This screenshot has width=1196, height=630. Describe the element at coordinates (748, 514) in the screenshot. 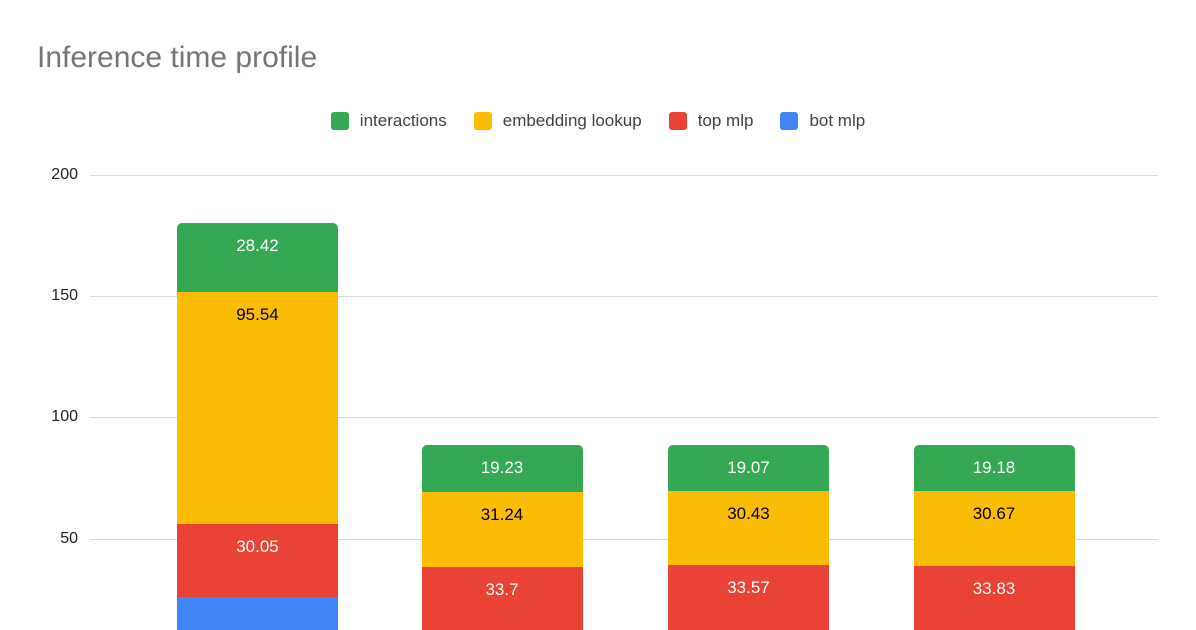

I see `bar-3-value-label-embedding-lookup: 30.43` at that location.